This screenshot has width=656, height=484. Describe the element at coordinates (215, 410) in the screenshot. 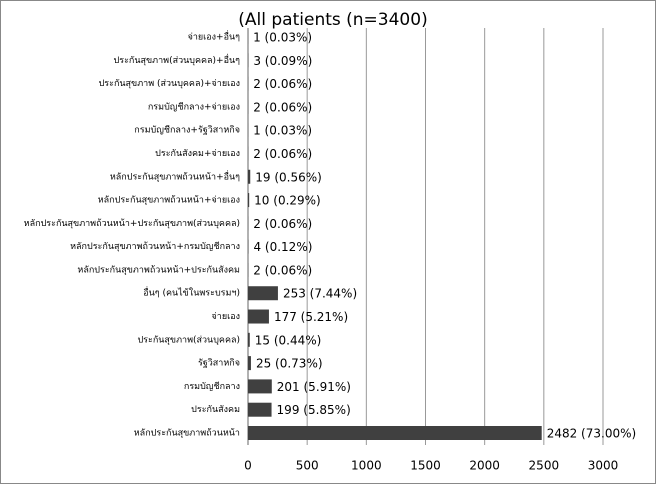

I see `y-tick-label: ประกันสังคม` at that location.